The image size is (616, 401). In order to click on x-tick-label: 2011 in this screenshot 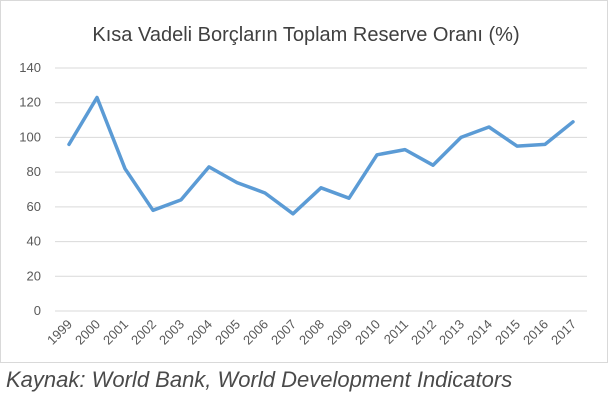, I will do `click(396, 332)`.